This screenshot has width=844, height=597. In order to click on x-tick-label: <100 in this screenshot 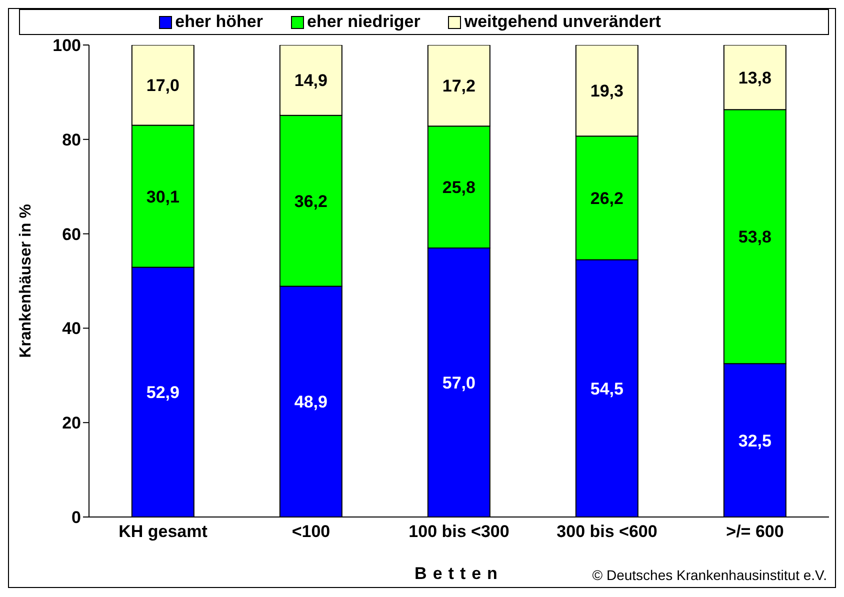, I will do `click(311, 532)`.